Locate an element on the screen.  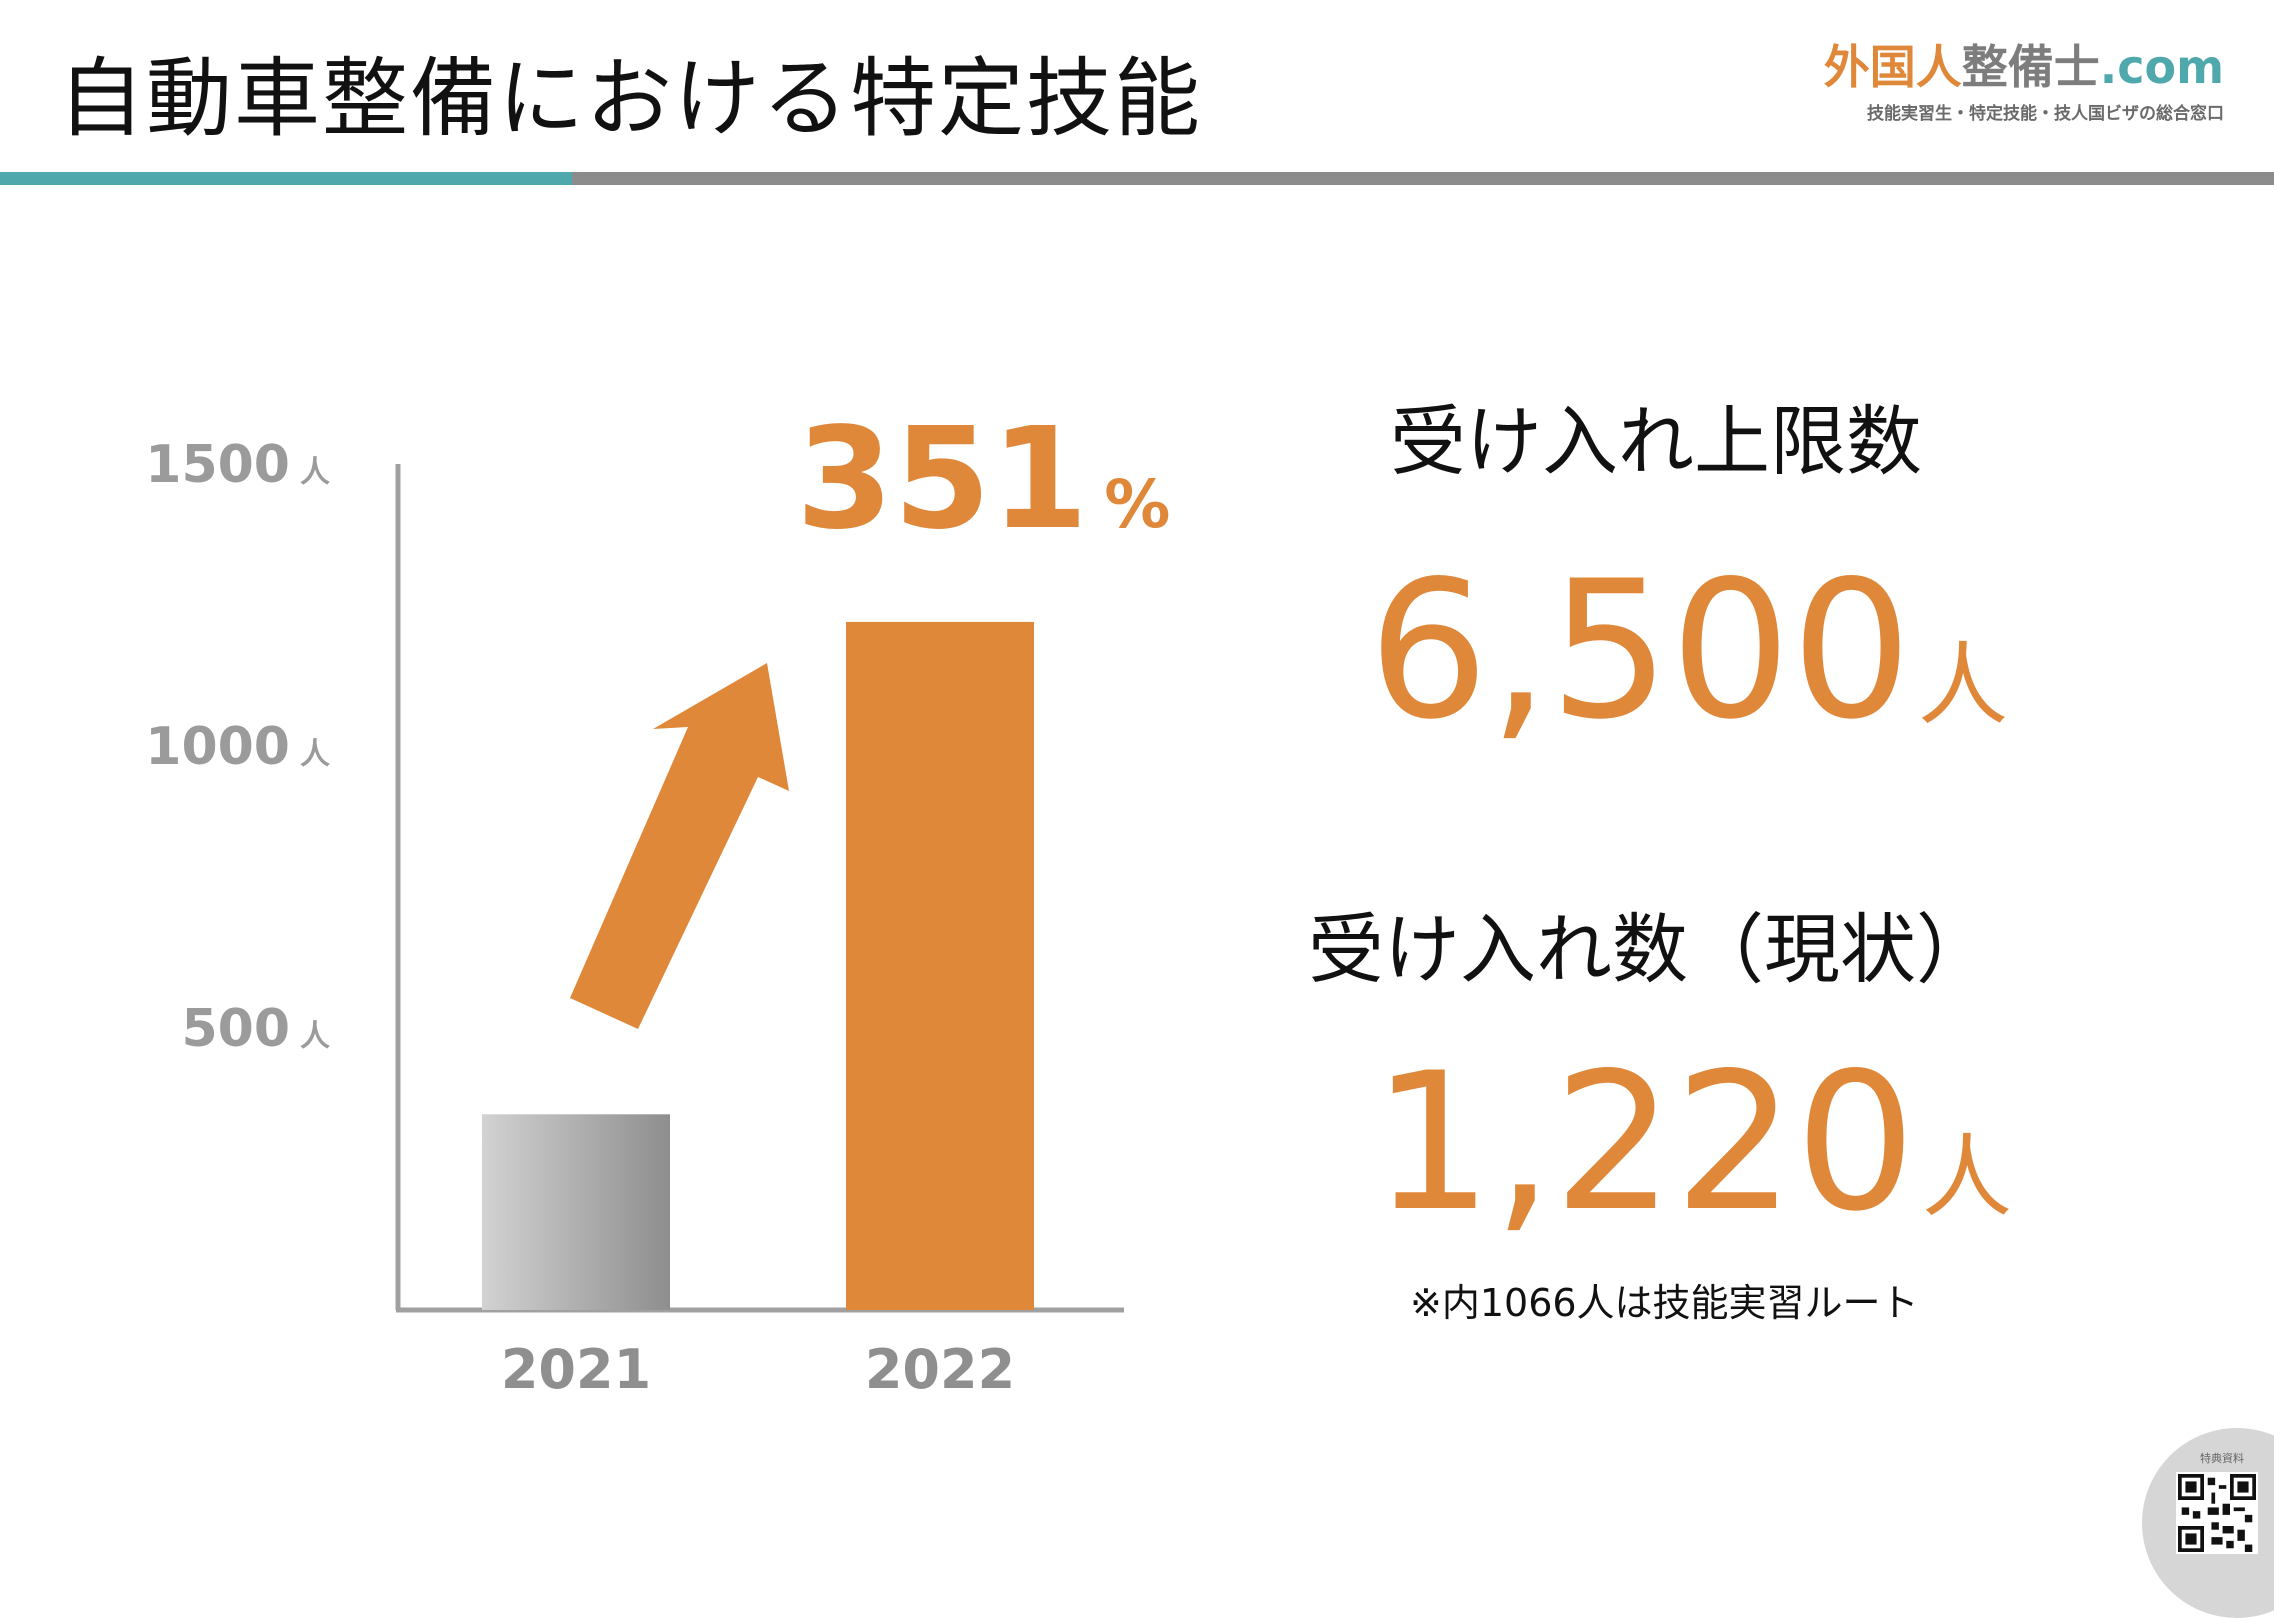
growth-annotation: 351% is located at coordinates (983, 480).